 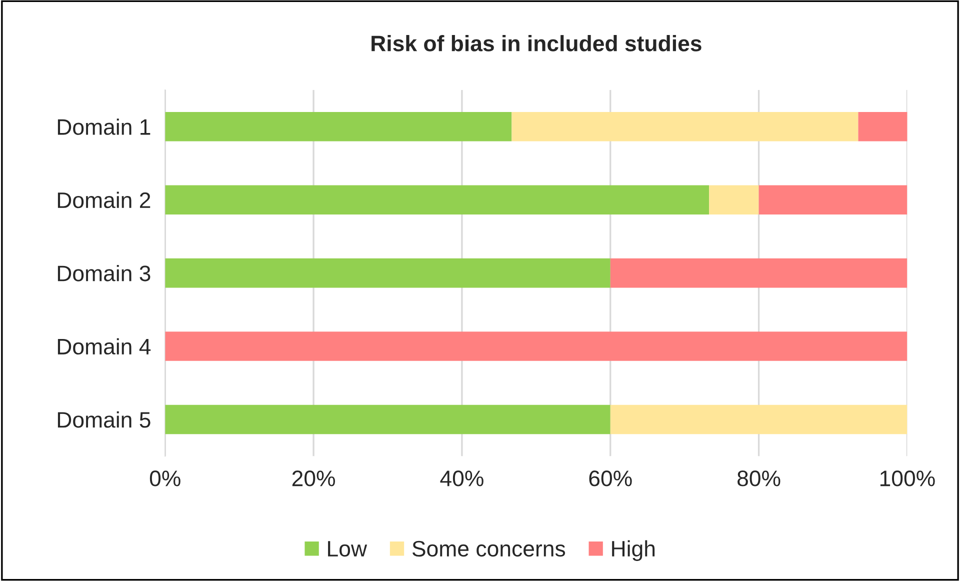 What do you see at coordinates (462, 478) in the screenshot?
I see `x-tick-label: 40%` at bounding box center [462, 478].